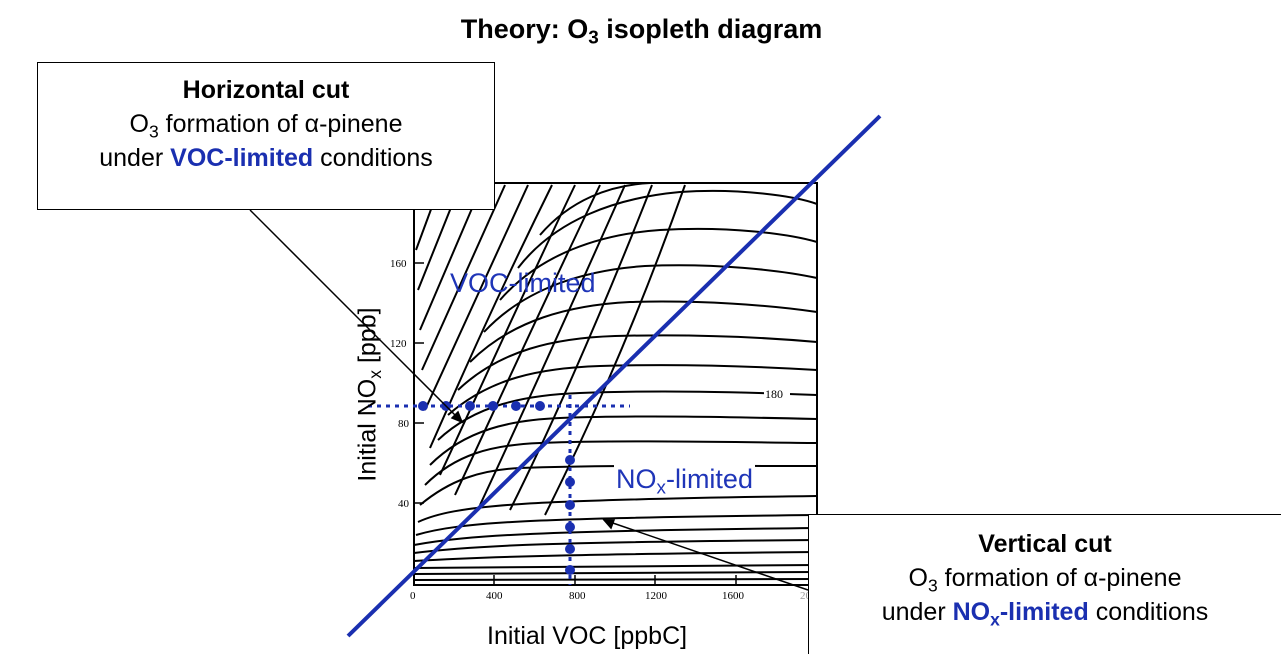  What do you see at coordinates (369, 394) in the screenshot?
I see `y-axis-label: Initial NOx [ppb]` at bounding box center [369, 394].